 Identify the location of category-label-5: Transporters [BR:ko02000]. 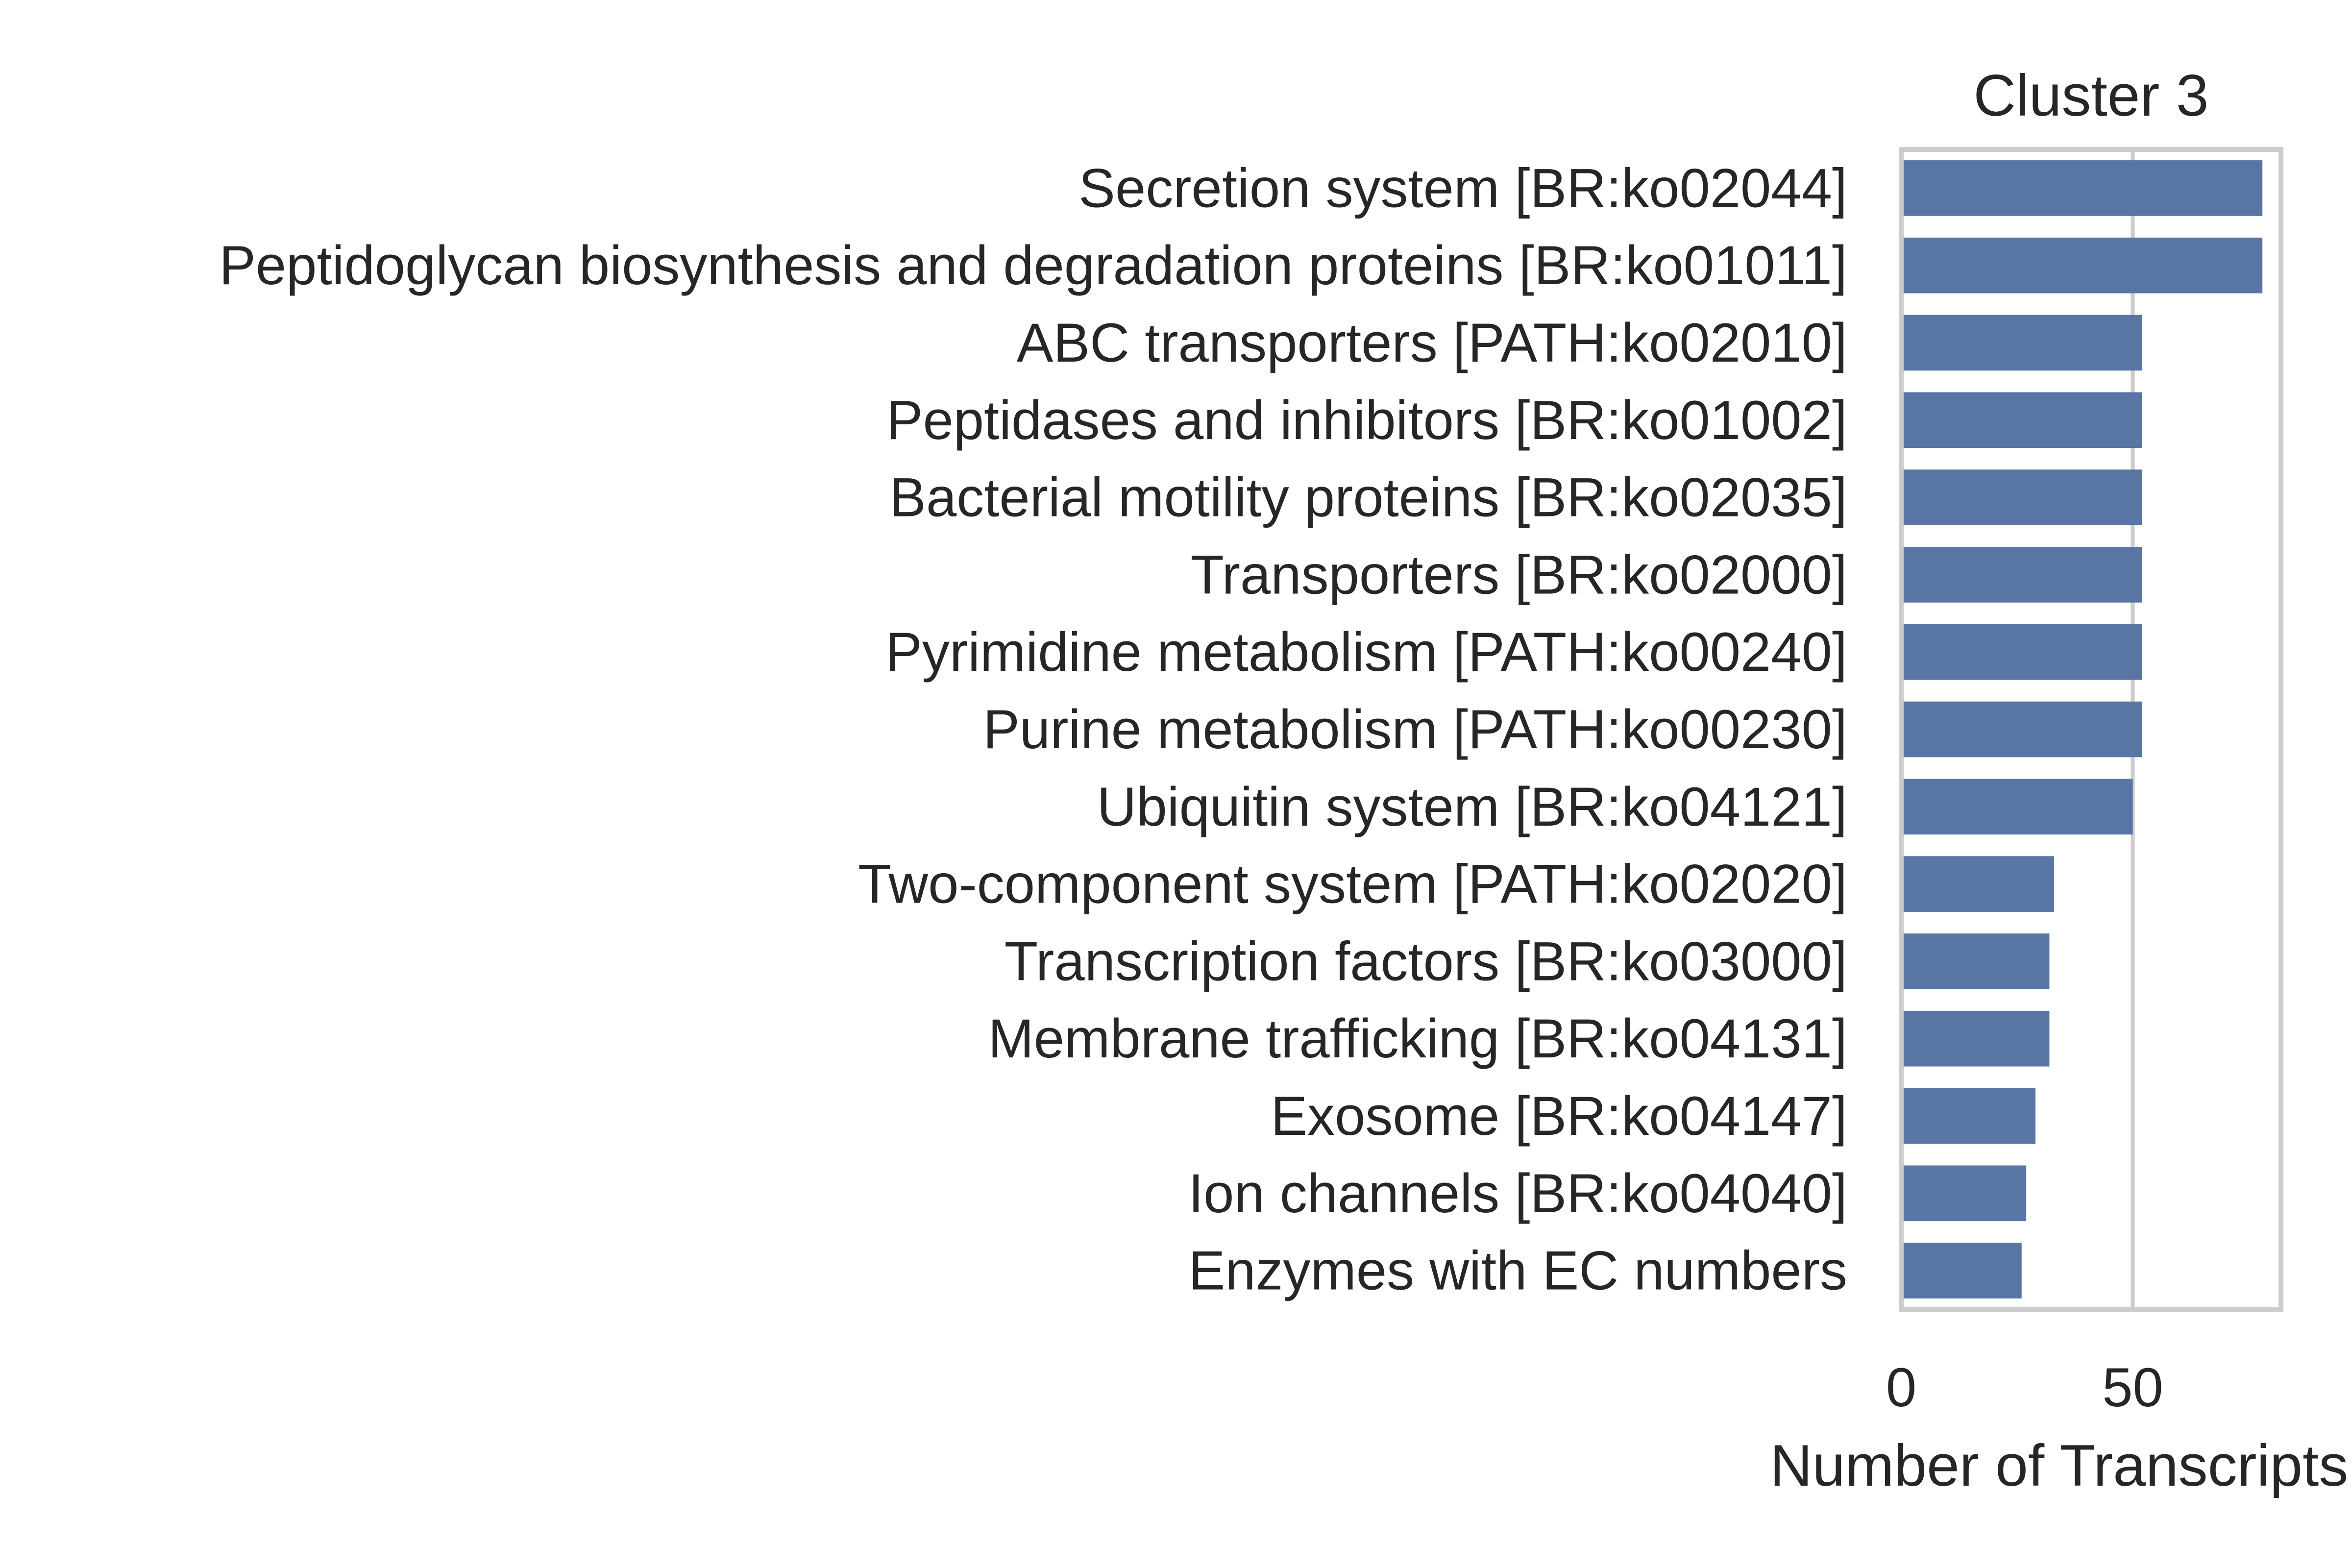
(1519, 574).